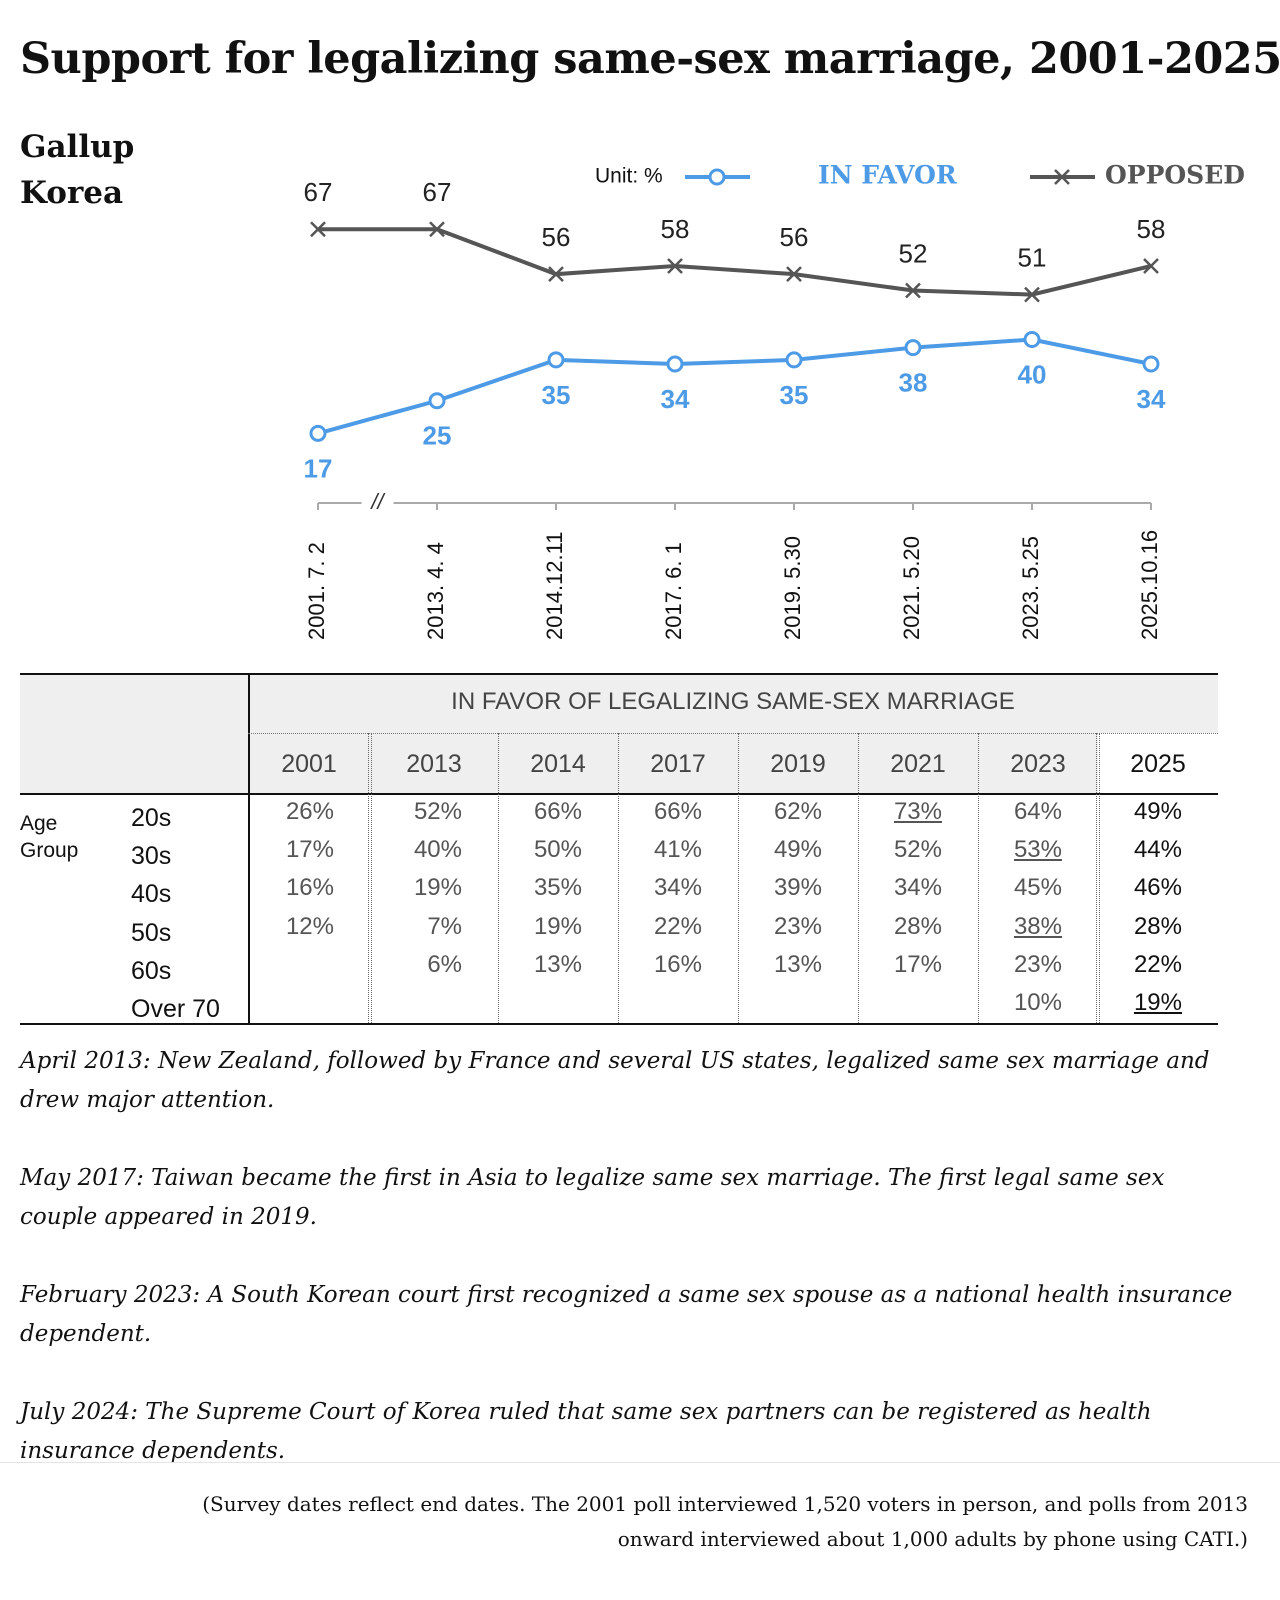  I want to click on x-tick-label: 2025.10.16, so click(1149, 585).